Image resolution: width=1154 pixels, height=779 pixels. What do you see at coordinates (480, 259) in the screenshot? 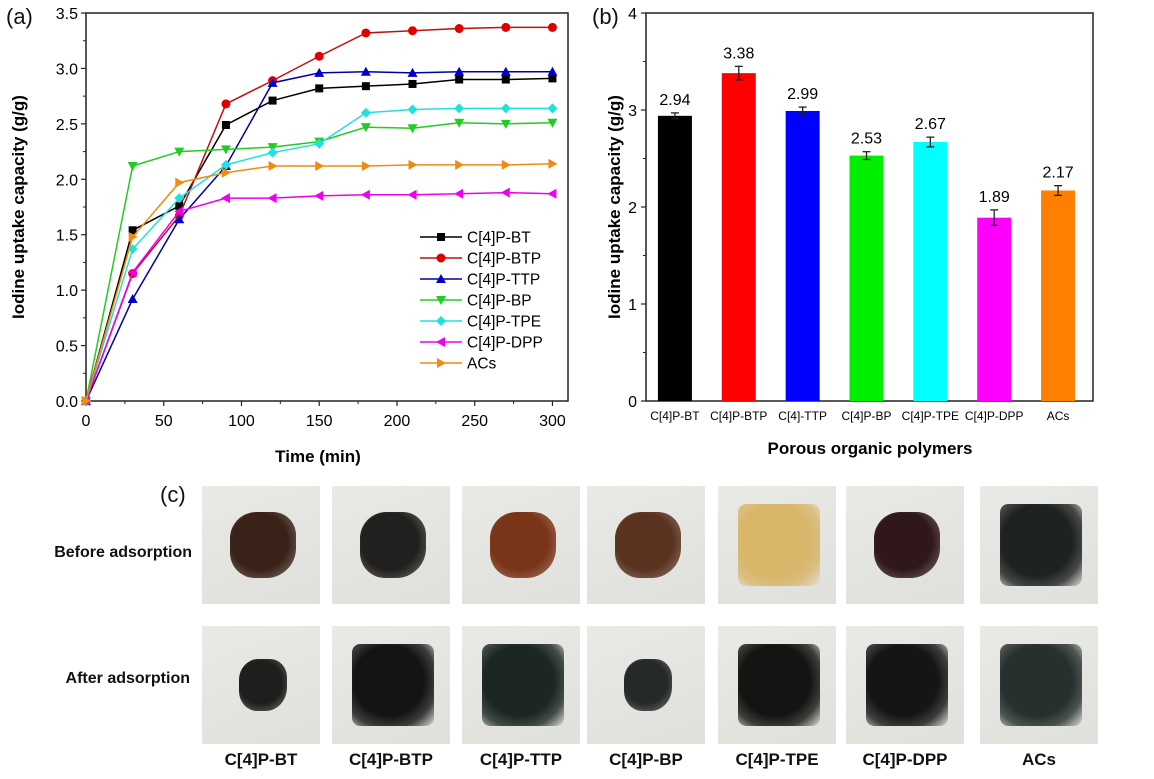
I see `legend-item: C[4]P-BTP` at bounding box center [480, 259].